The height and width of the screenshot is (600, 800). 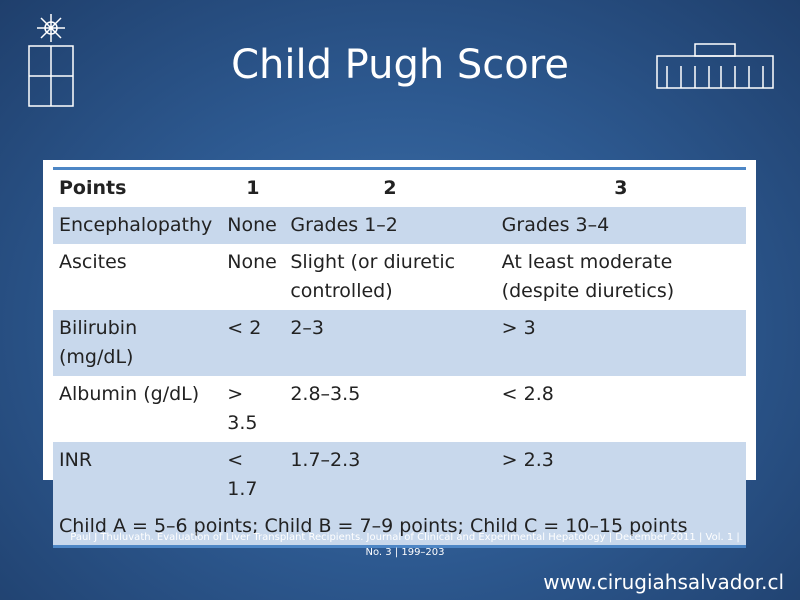 What do you see at coordinates (399, 409) in the screenshot?
I see `table-row: Albumin (g/dL) > 3.5 2.8–3.5 < 2.8` at bounding box center [399, 409].